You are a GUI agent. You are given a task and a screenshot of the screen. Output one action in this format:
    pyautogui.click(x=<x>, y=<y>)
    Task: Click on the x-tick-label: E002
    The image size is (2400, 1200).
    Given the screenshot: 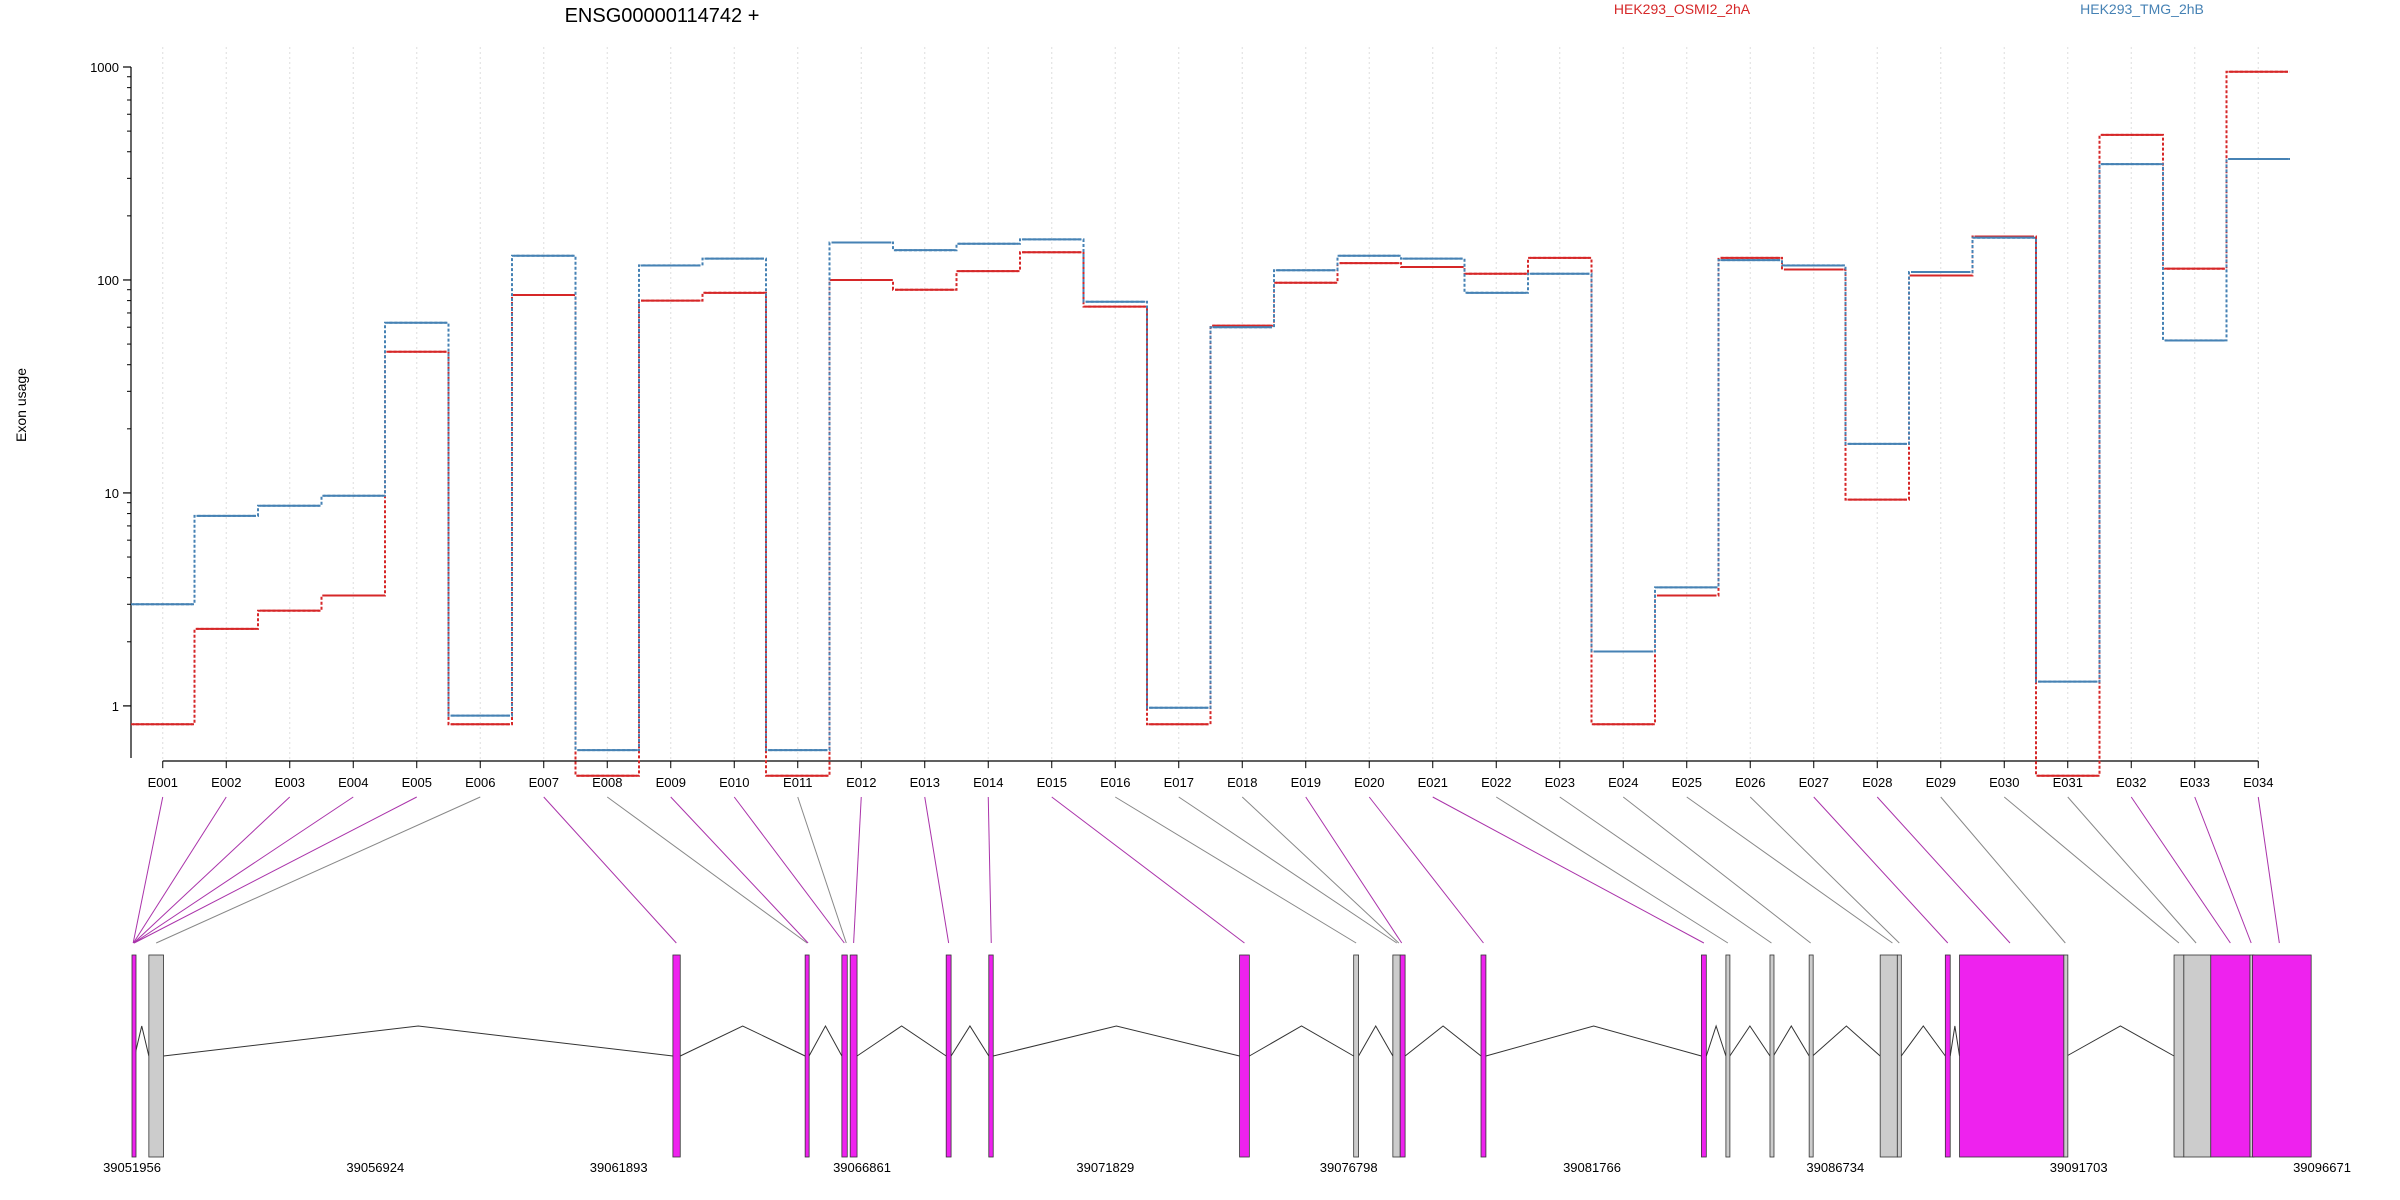 What is the action you would take?
    pyautogui.click(x=226, y=782)
    